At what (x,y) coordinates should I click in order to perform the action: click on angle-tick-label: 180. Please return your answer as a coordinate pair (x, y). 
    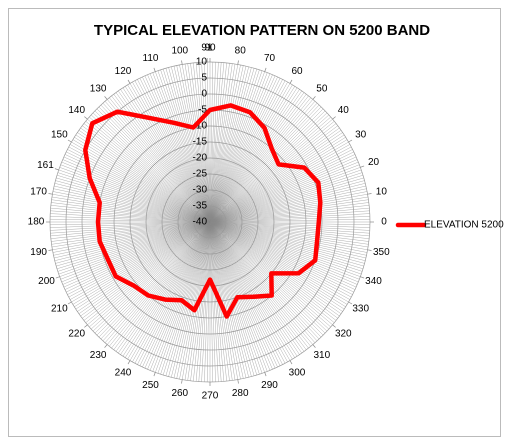
    Looking at the image, I should click on (36, 222).